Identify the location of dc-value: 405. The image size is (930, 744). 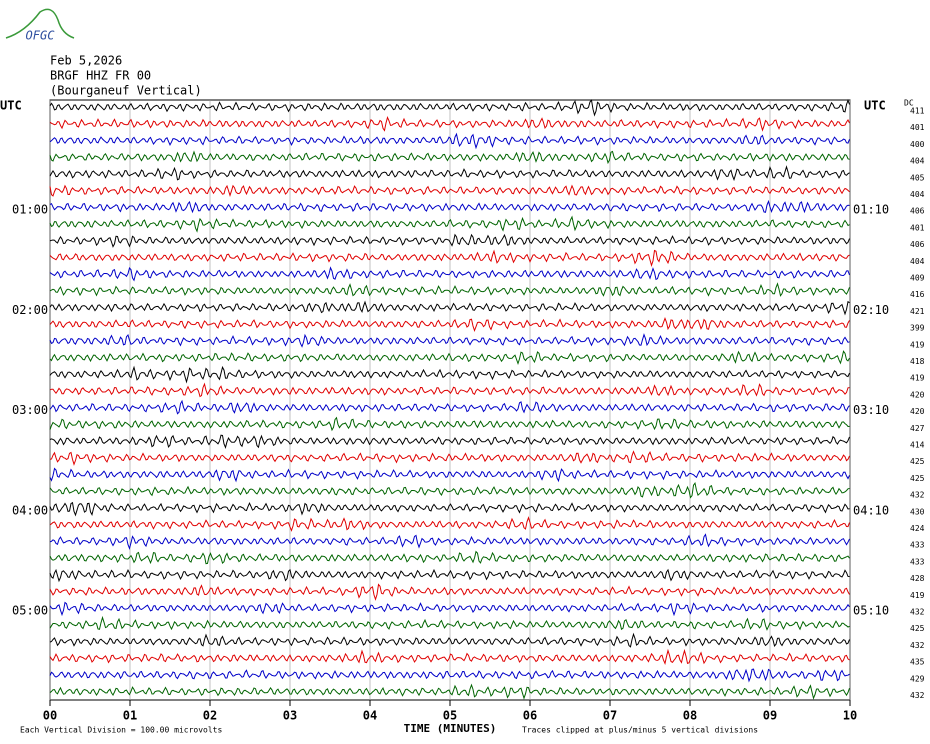
(917, 177).